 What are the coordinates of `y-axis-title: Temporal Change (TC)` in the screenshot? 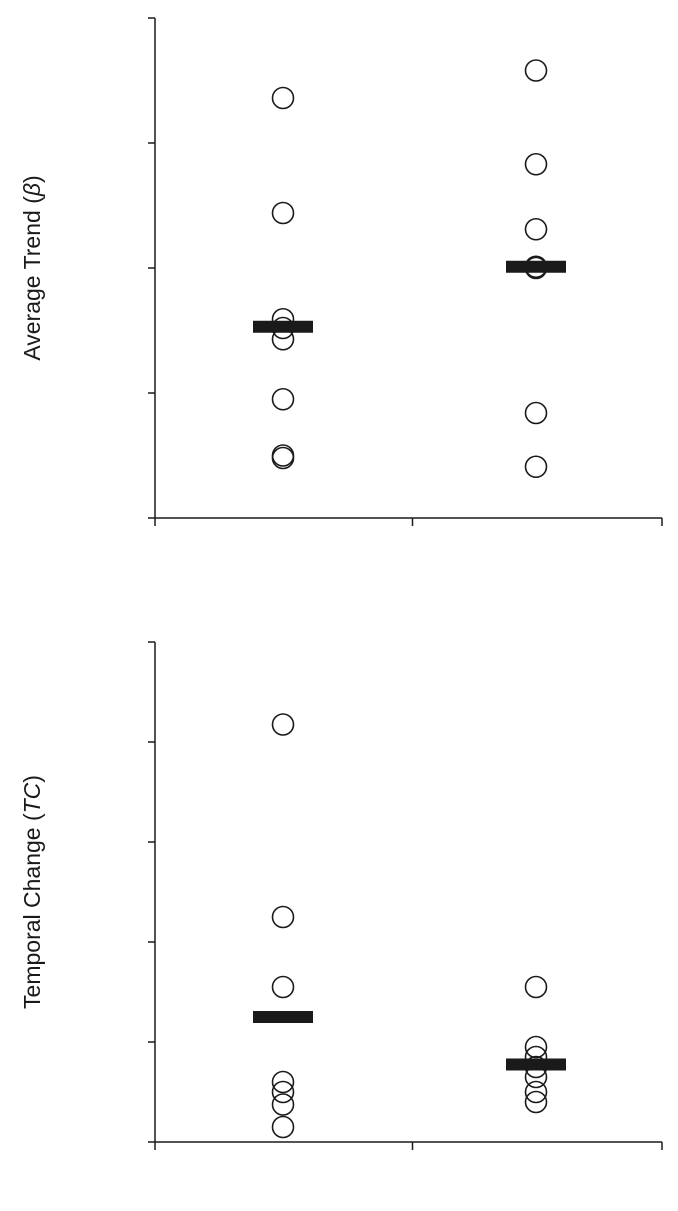 It's located at (32, 892).